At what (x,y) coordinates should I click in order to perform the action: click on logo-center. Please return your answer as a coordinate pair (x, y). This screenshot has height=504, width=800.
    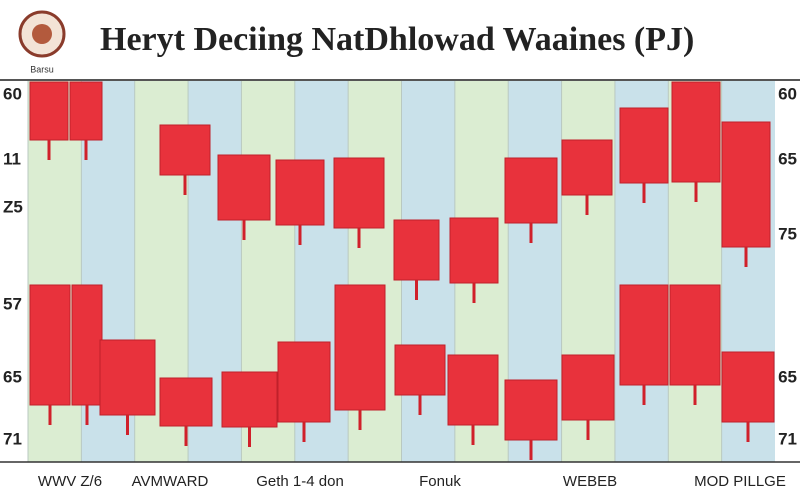
    Looking at the image, I should click on (42, 34).